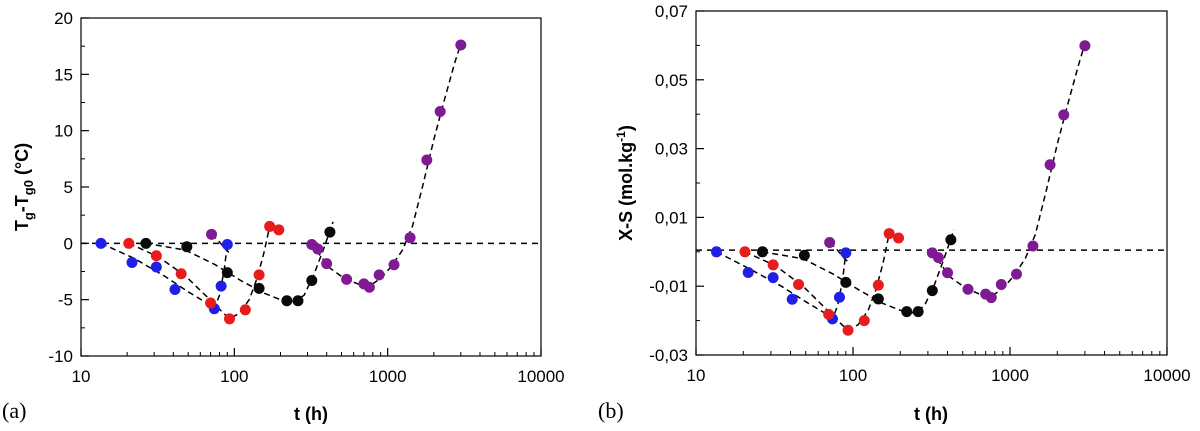 This screenshot has width=1200, height=431. I want to click on y-tick-label: -5, so click(65, 300).